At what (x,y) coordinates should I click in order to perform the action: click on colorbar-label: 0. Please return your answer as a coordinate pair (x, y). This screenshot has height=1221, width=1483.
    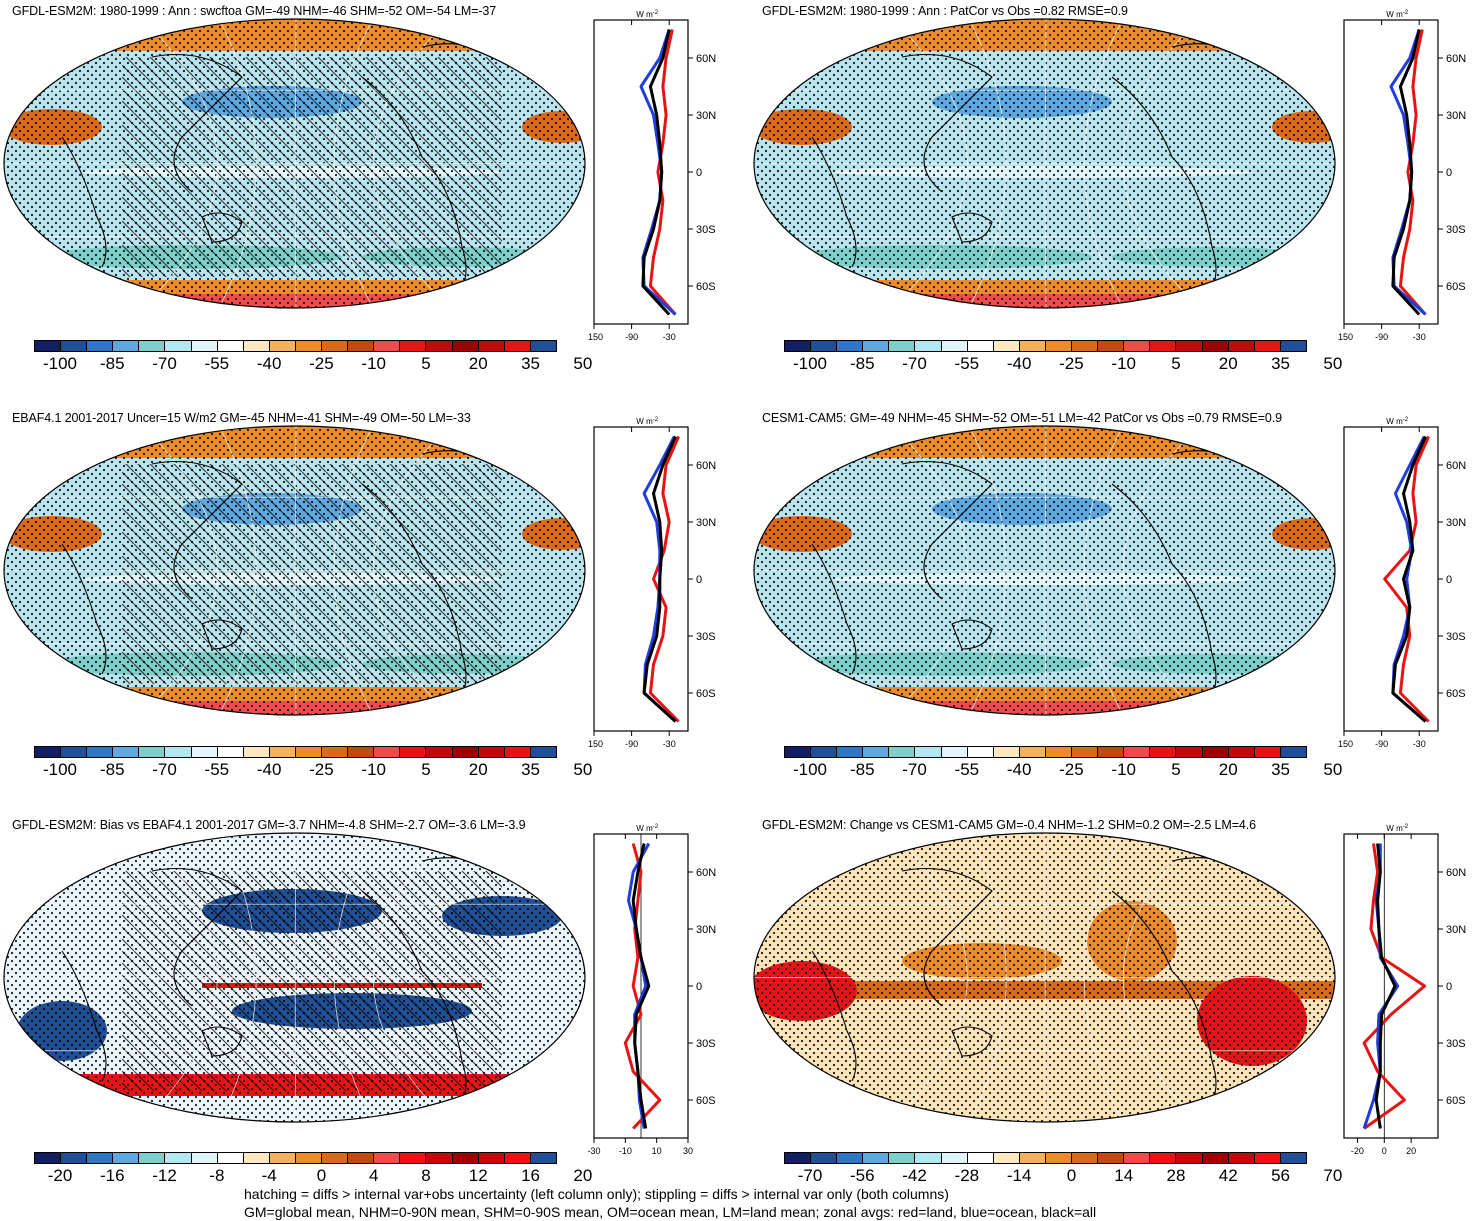
    Looking at the image, I should click on (1071, 1175).